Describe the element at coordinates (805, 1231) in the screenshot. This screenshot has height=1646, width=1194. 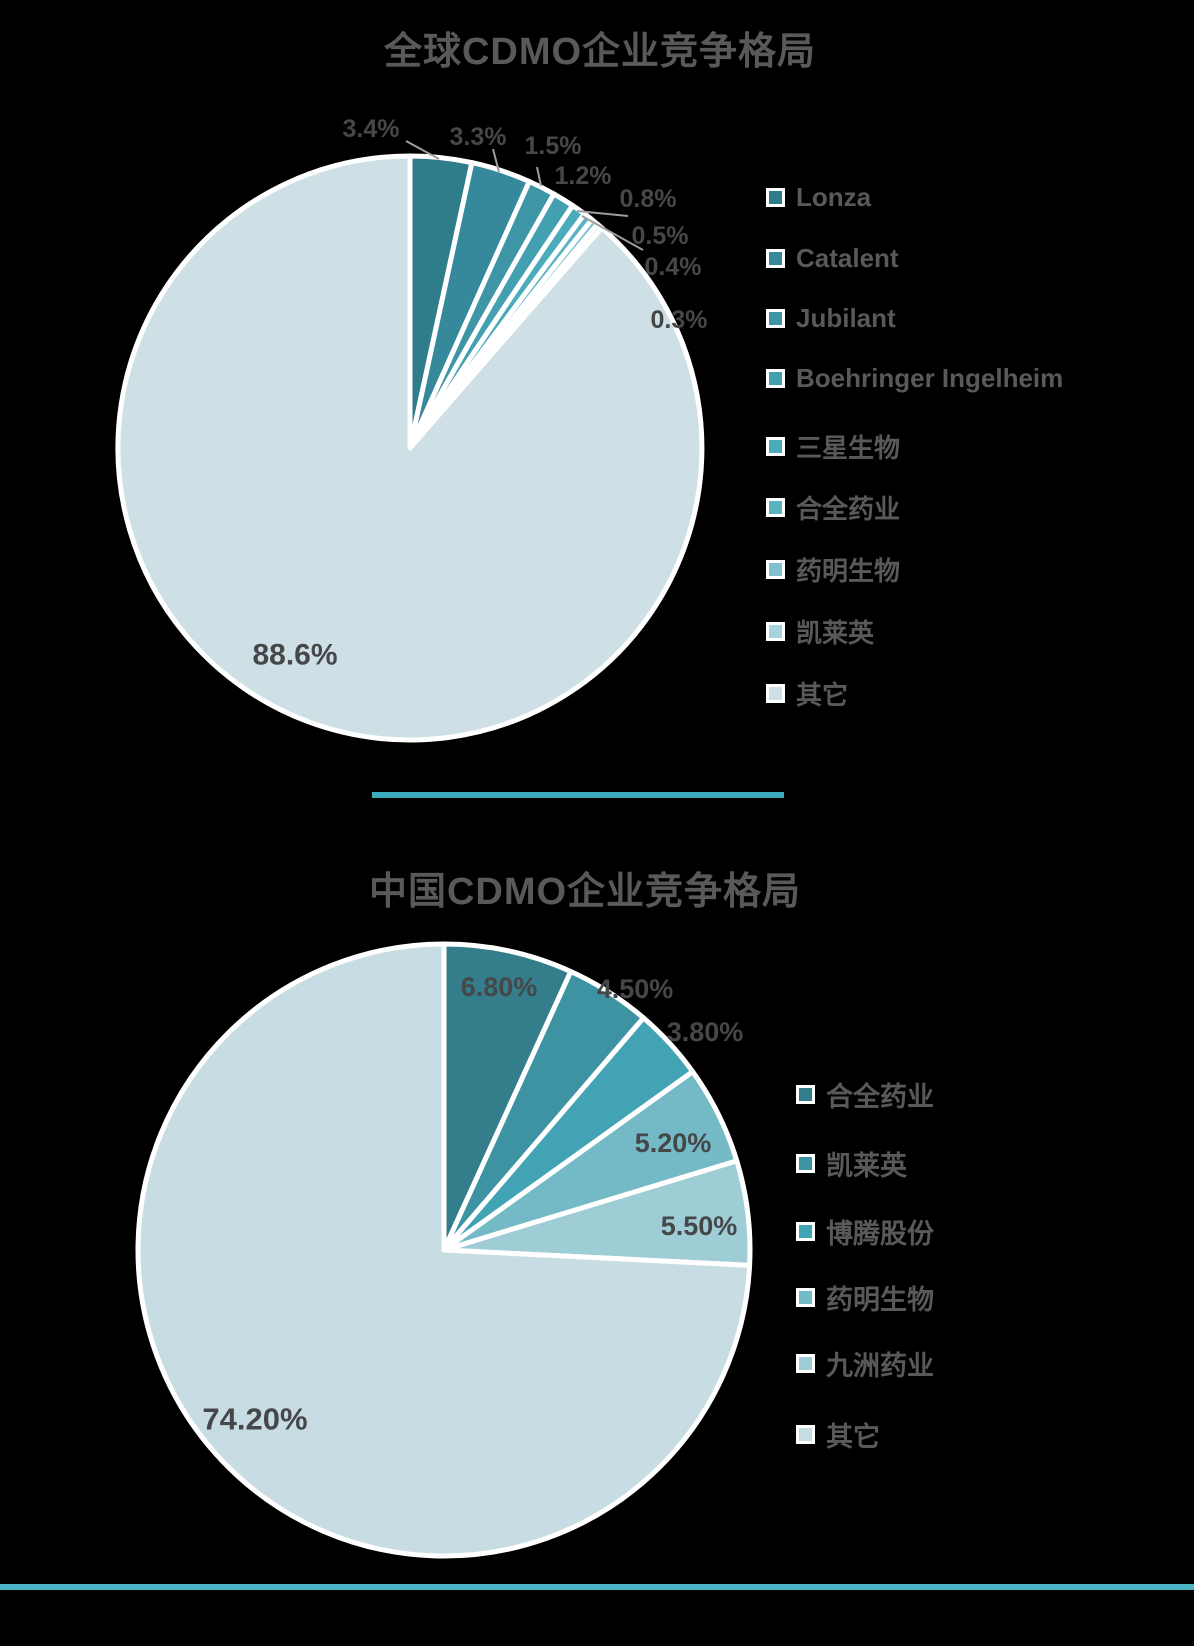
I see `legend-swatch-博腾股份` at that location.